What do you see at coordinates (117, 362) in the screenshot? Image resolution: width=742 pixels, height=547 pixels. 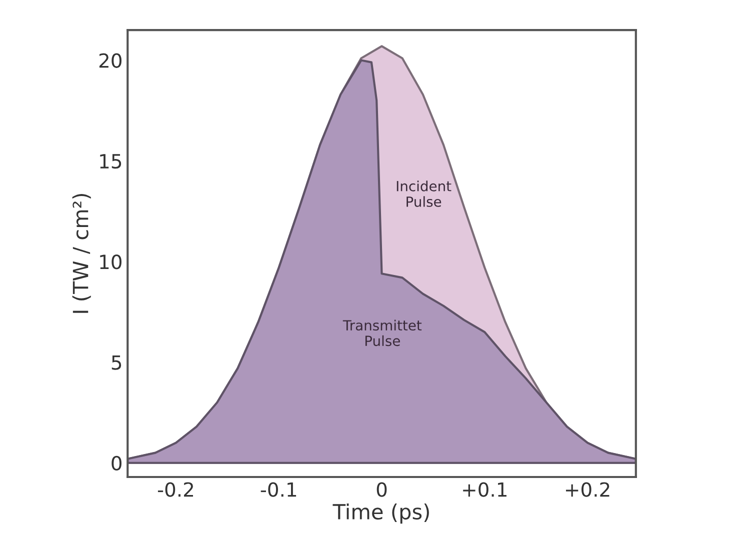 I see `y-tick-label: 5` at bounding box center [117, 362].